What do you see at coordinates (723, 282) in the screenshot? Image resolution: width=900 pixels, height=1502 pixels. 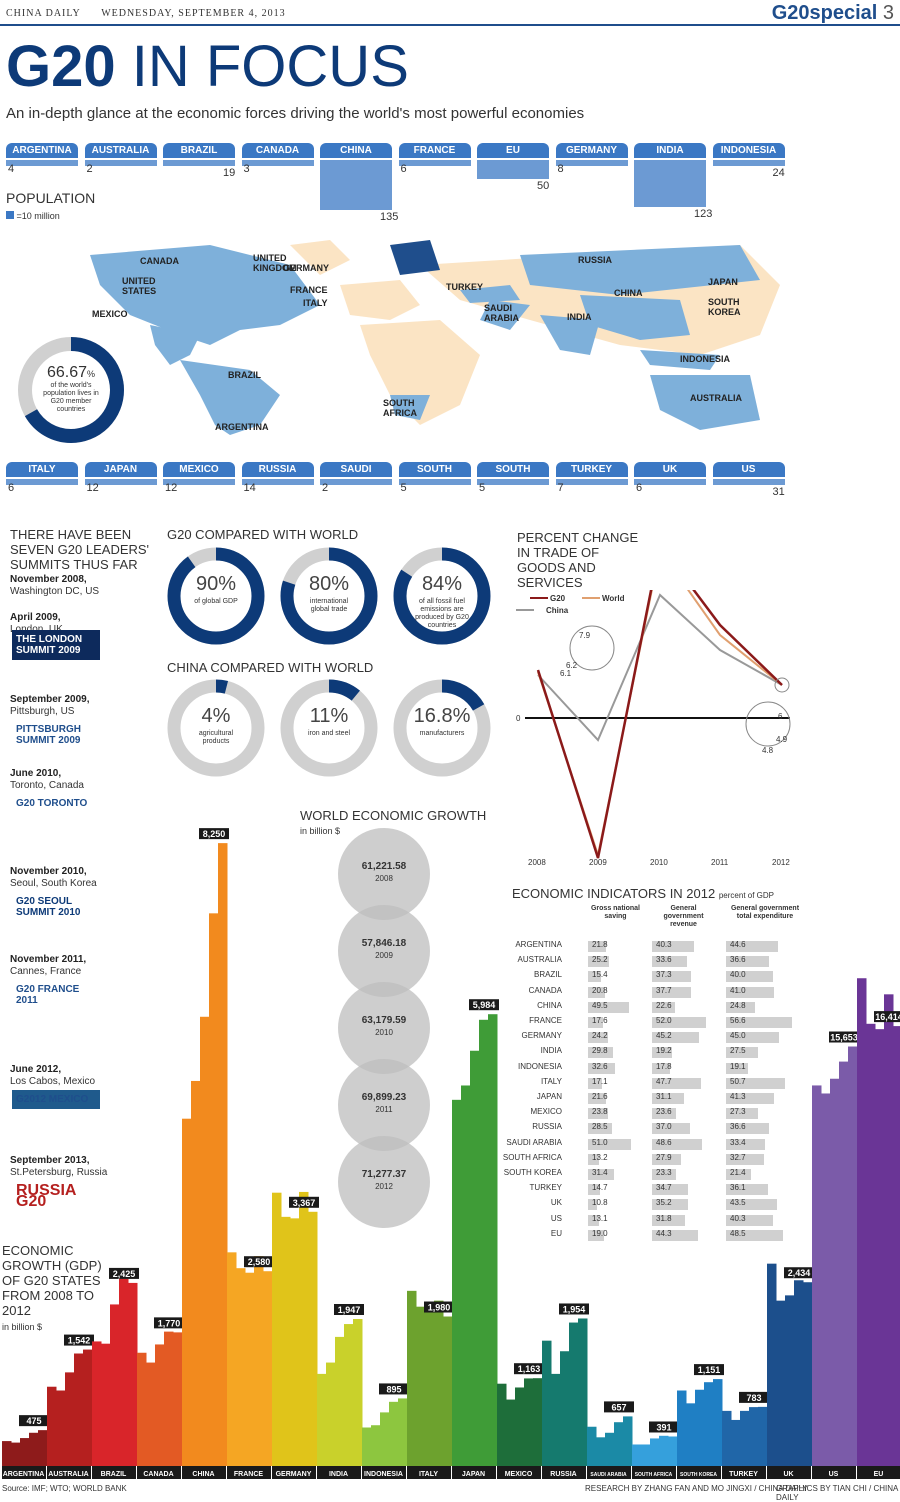 I see `map-label-15: JAPAN` at bounding box center [723, 282].